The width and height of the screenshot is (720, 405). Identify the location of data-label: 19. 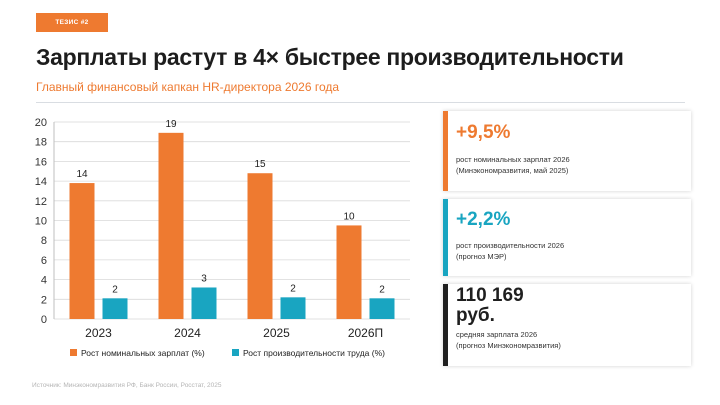
(171, 124).